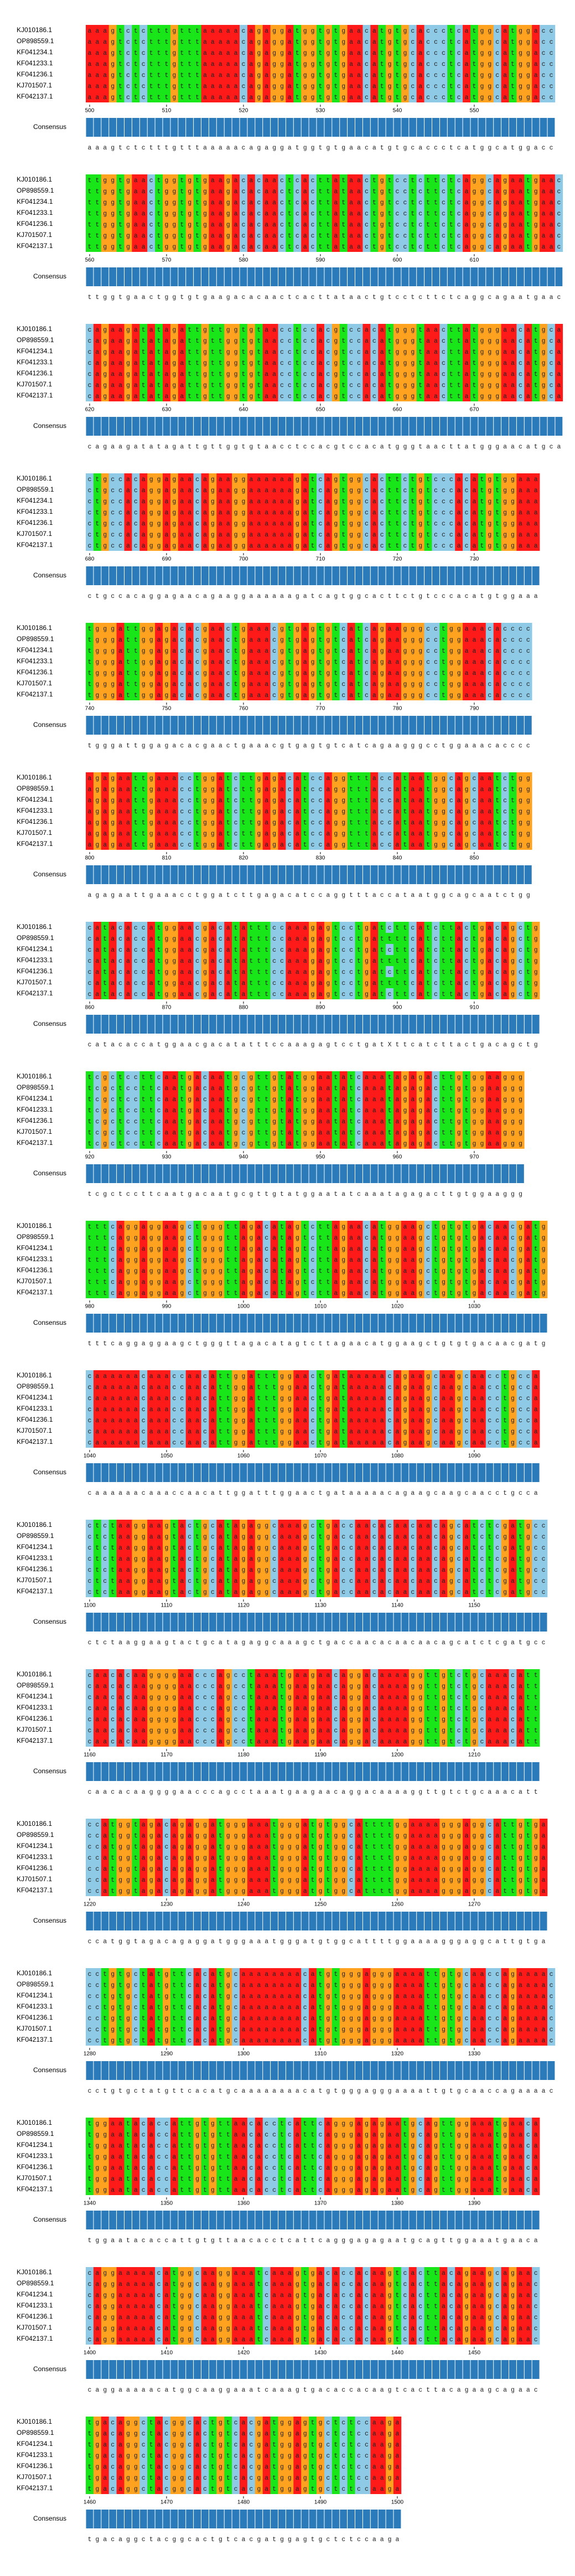 Image resolution: width=575 pixels, height=2576 pixels. I want to click on tick-label: 670, so click(474, 410).